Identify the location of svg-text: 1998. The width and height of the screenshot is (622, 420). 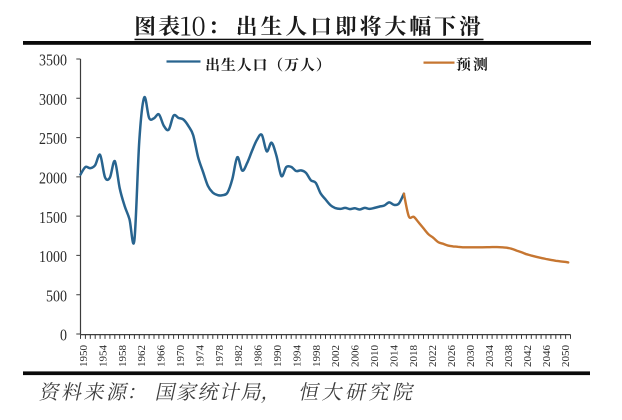
(317, 356).